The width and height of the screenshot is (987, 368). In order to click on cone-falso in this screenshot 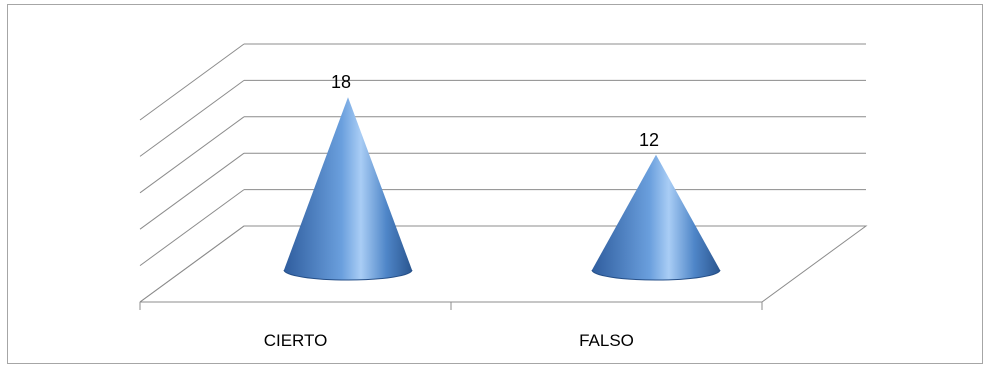, I will do `click(656, 217)`.